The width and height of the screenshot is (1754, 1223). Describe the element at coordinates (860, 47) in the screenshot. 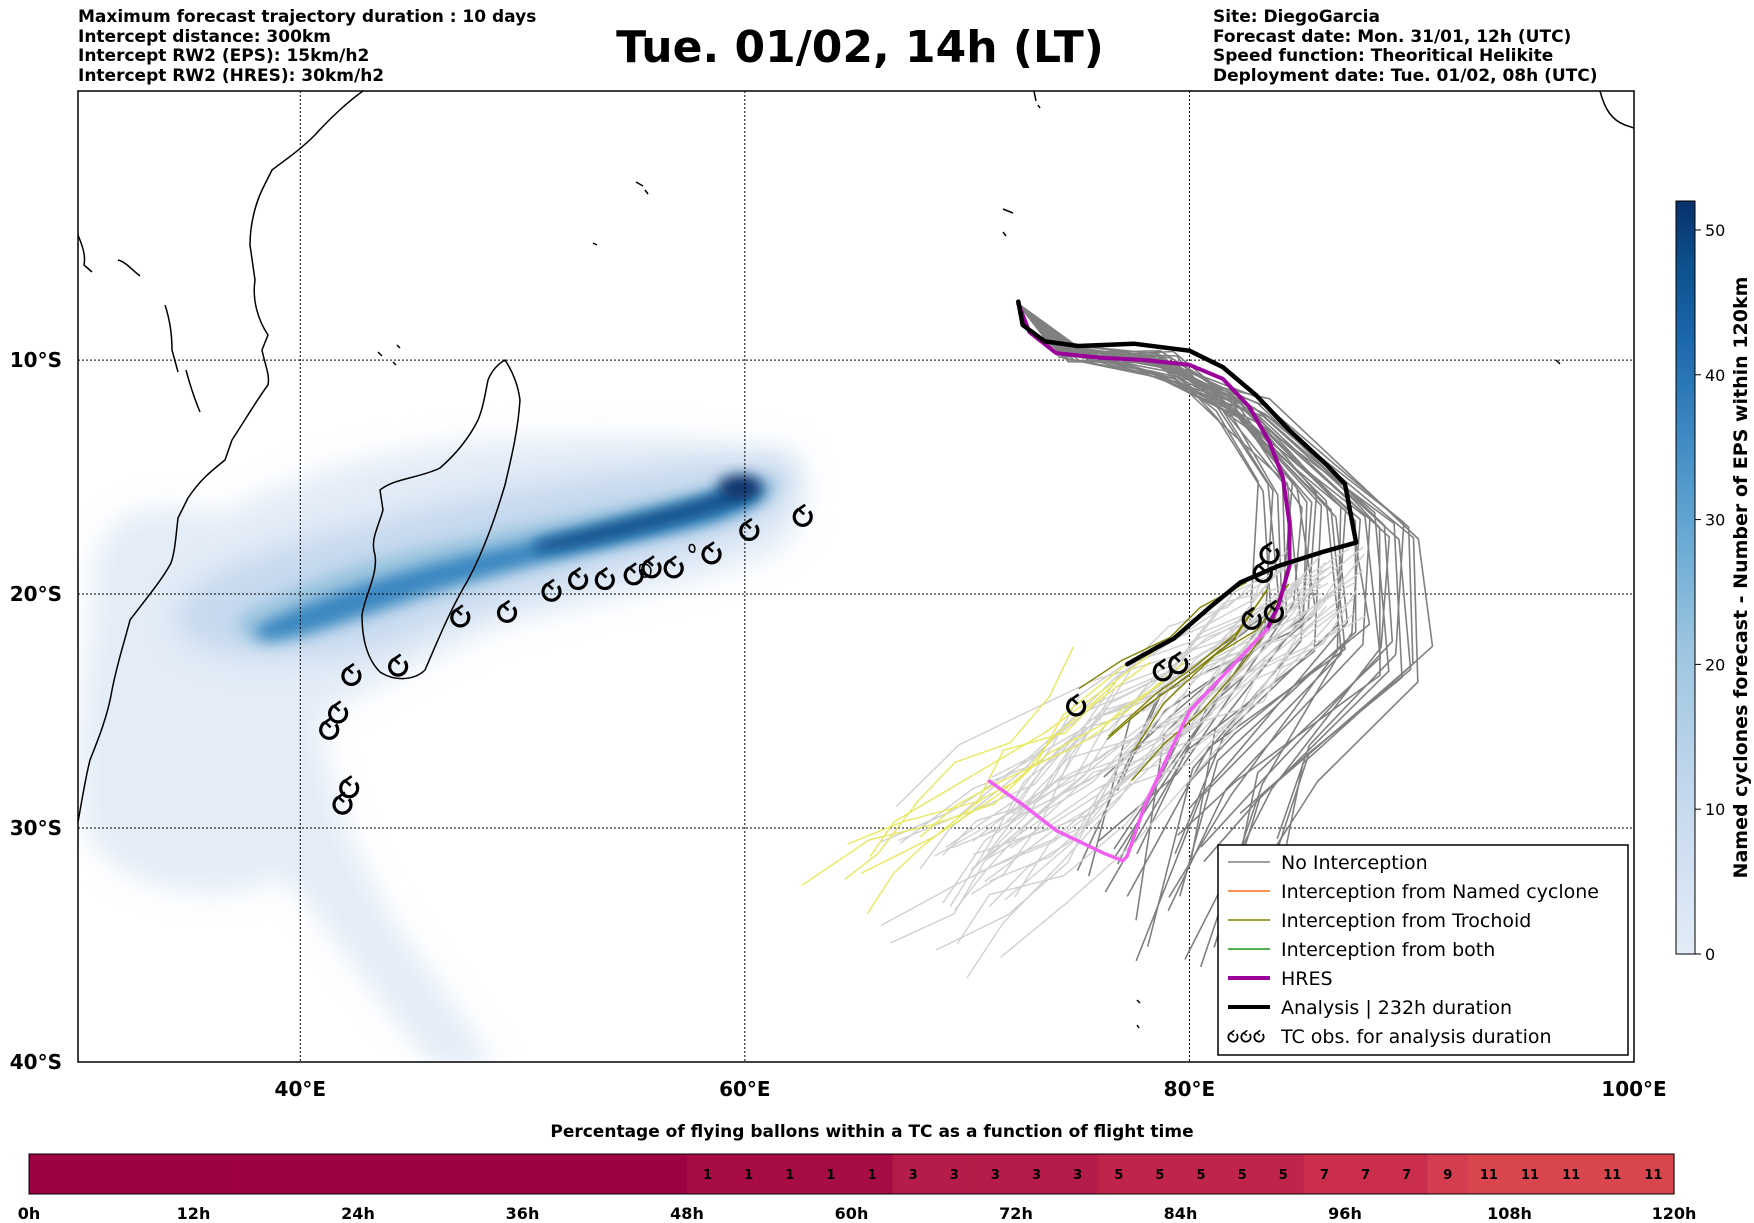

I see `chart-title: Tue. 01/02, 14h (LT)` at that location.